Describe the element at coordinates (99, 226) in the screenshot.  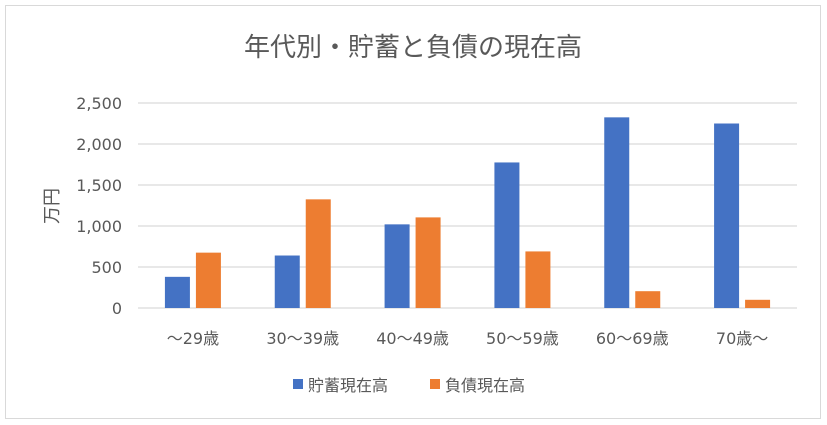
I see `y-tick-label: 1,000` at that location.